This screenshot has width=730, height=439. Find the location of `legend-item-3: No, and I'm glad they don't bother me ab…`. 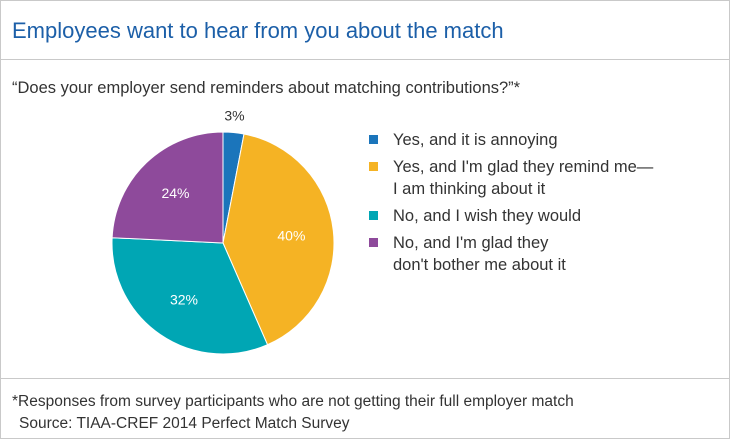

legend-item-3: No, and I'm glad they don't bother me ab… is located at coordinates (511, 254).